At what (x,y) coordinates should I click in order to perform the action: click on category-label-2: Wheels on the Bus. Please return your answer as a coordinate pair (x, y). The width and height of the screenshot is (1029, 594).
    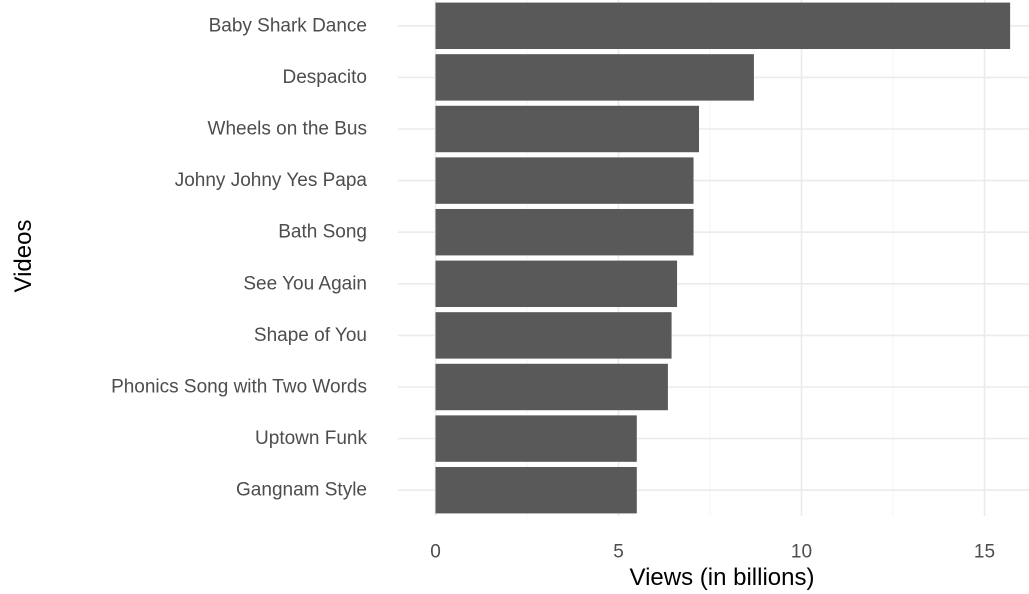
    Looking at the image, I should click on (287, 129).